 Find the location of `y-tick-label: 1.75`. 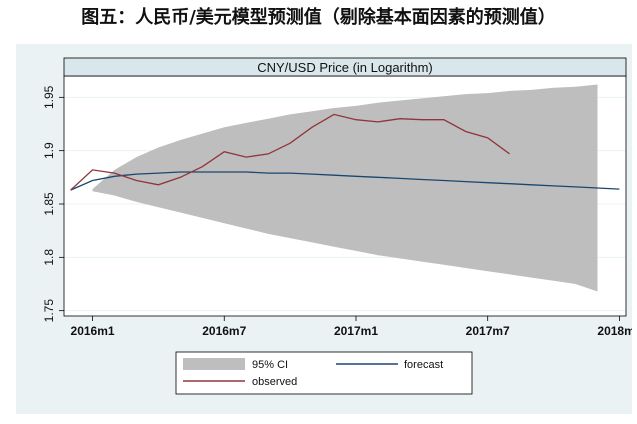

y-tick-label: 1.75 is located at coordinates (49, 311).